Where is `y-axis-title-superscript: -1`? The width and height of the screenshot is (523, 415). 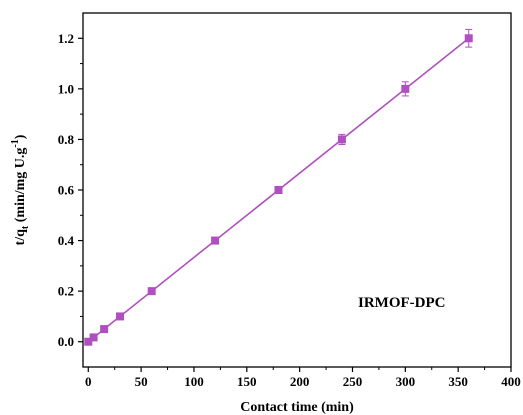 y-axis-title-superscript: -1 is located at coordinates (15, 143).